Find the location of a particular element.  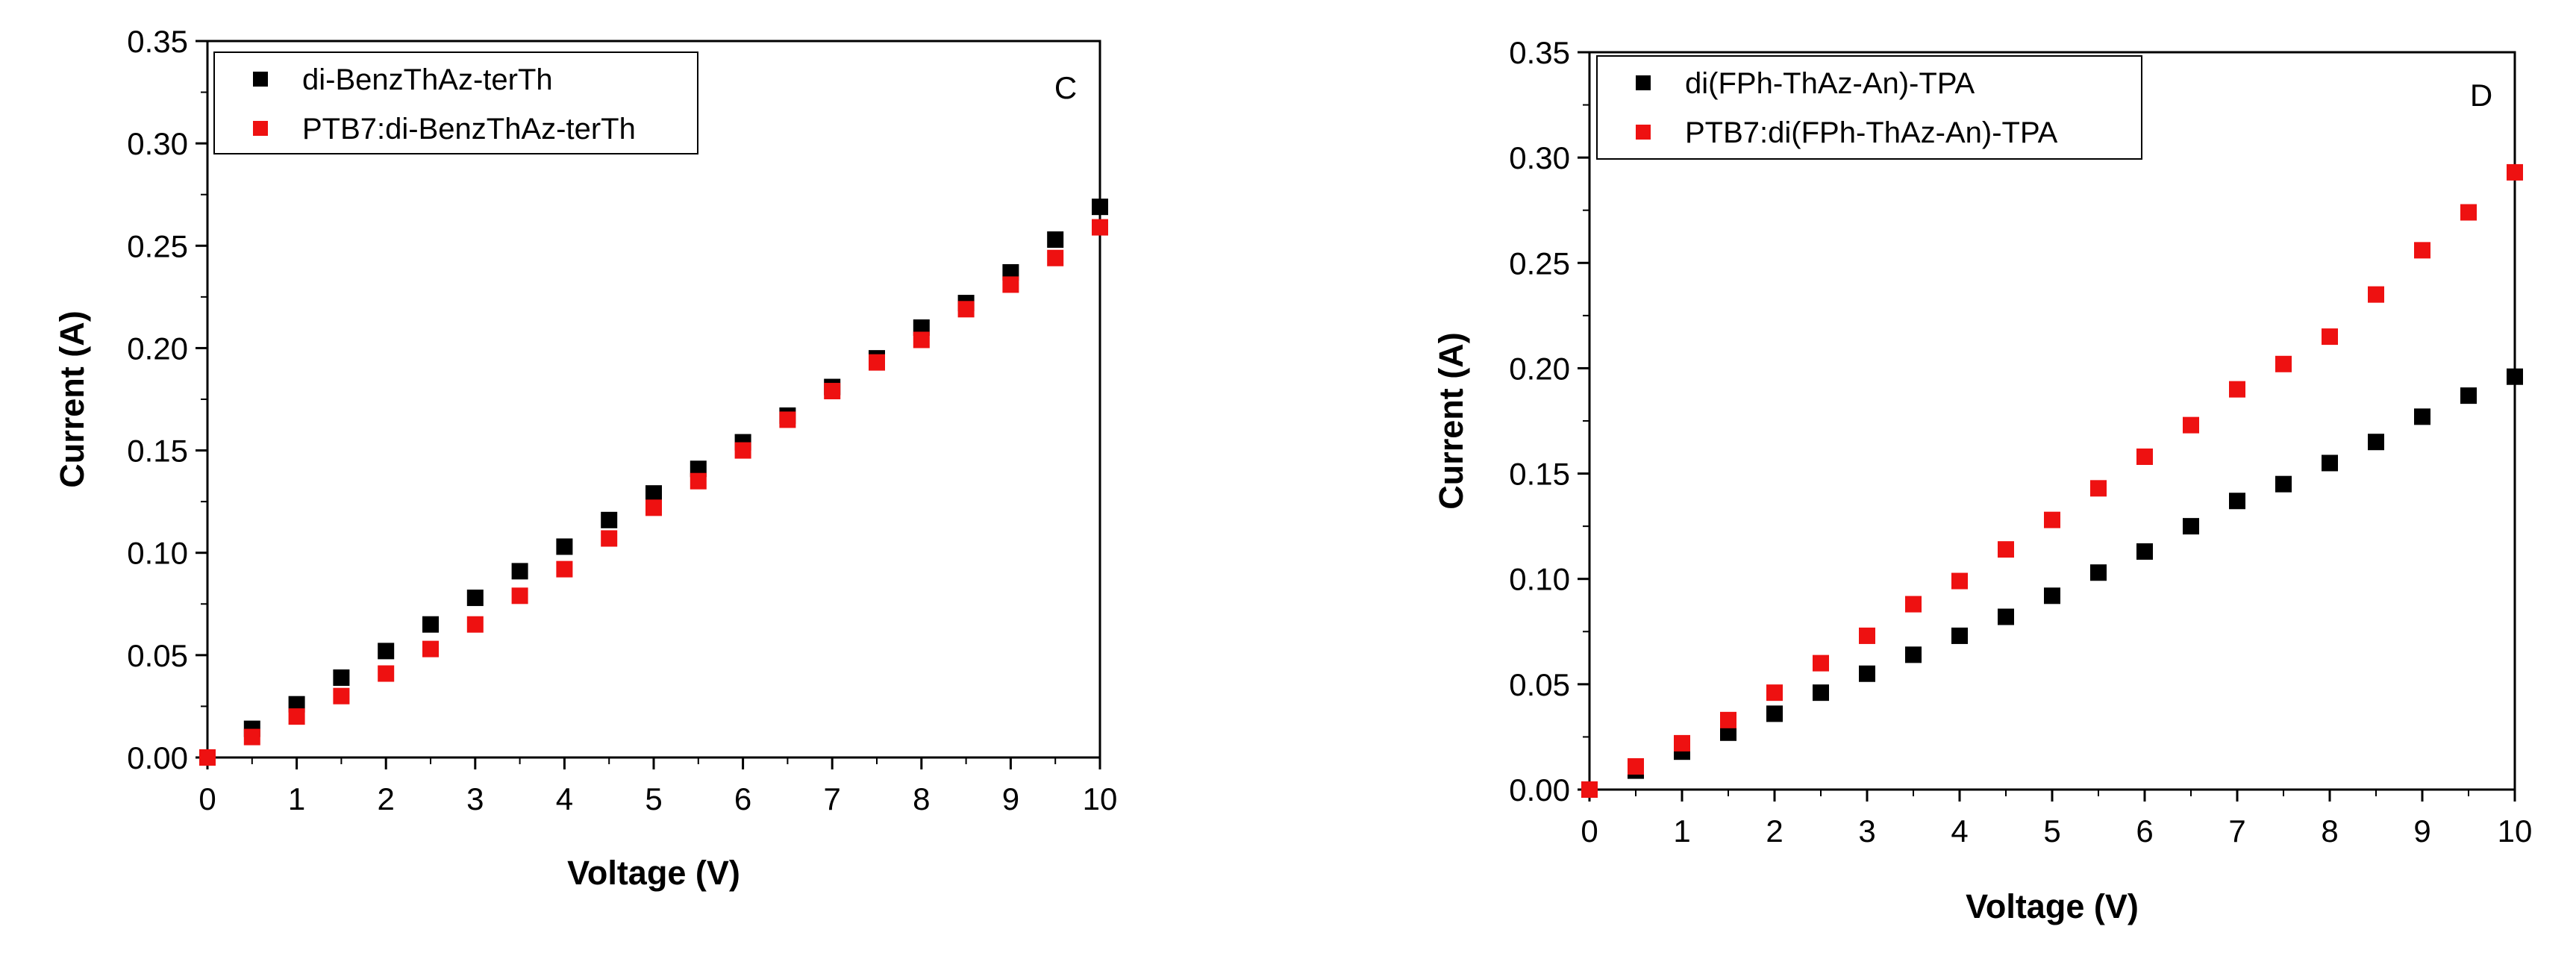

legend-label: di(FPh-ThAz-An)-TPA is located at coordinates (1830, 83).